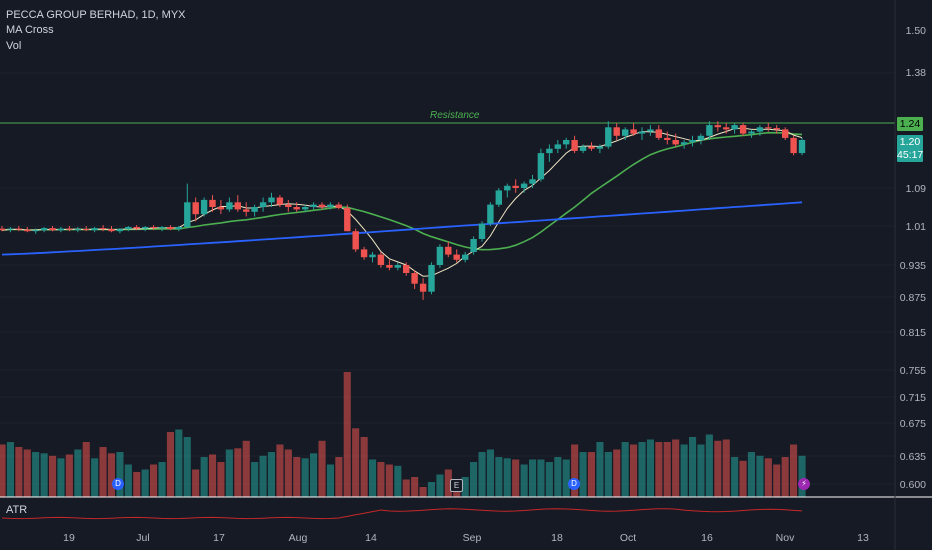 This screenshot has height=550, width=932. What do you see at coordinates (910, 124) in the screenshot?
I see `resistance-price-badge: 1.24` at bounding box center [910, 124].